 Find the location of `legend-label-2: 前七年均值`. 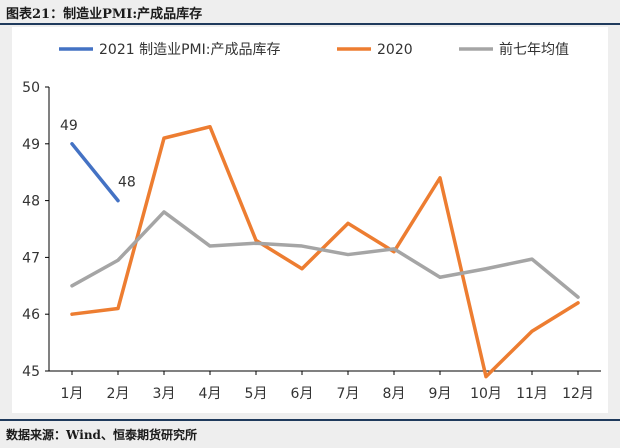

legend-label-2: 前七年均值 is located at coordinates (534, 49).